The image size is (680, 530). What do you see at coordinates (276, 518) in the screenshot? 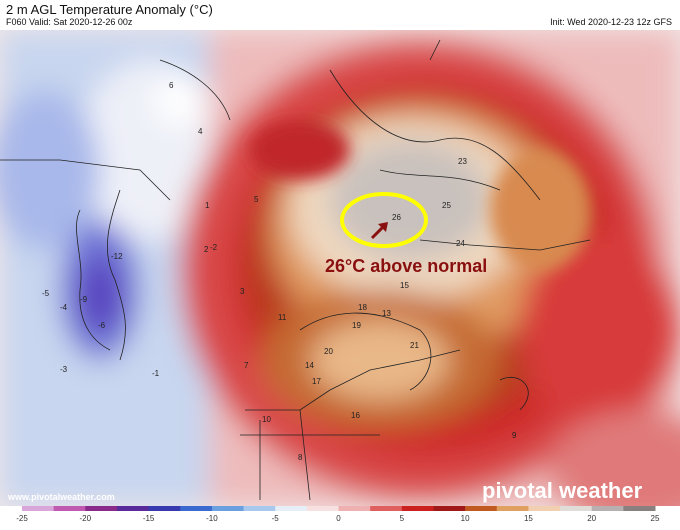
I see `colorbar-tick-label: -5` at bounding box center [276, 518].